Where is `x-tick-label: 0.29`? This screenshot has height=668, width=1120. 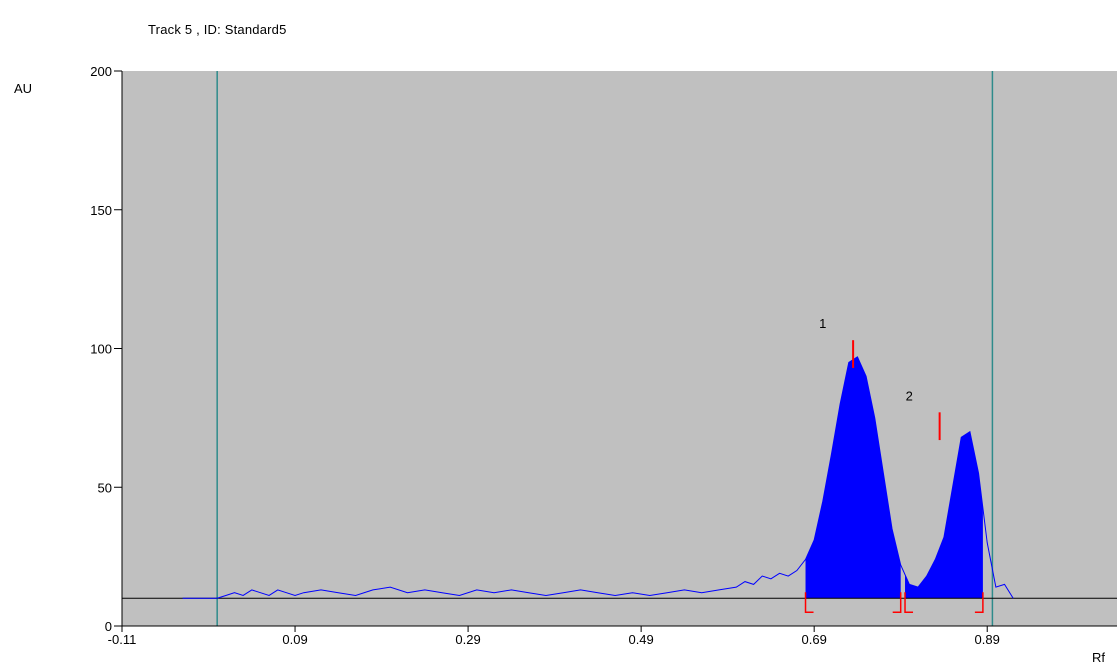
x-tick-label: 0.29 is located at coordinates (467, 639).